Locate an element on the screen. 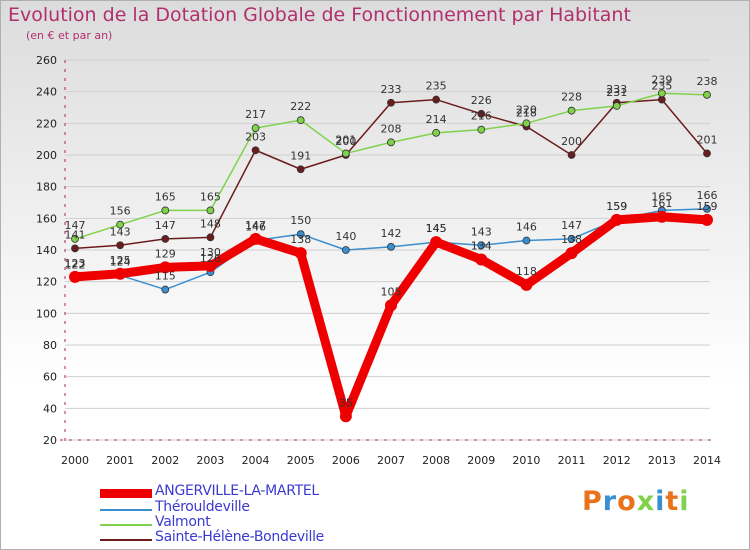  data-label: 129 is located at coordinates (165, 253).